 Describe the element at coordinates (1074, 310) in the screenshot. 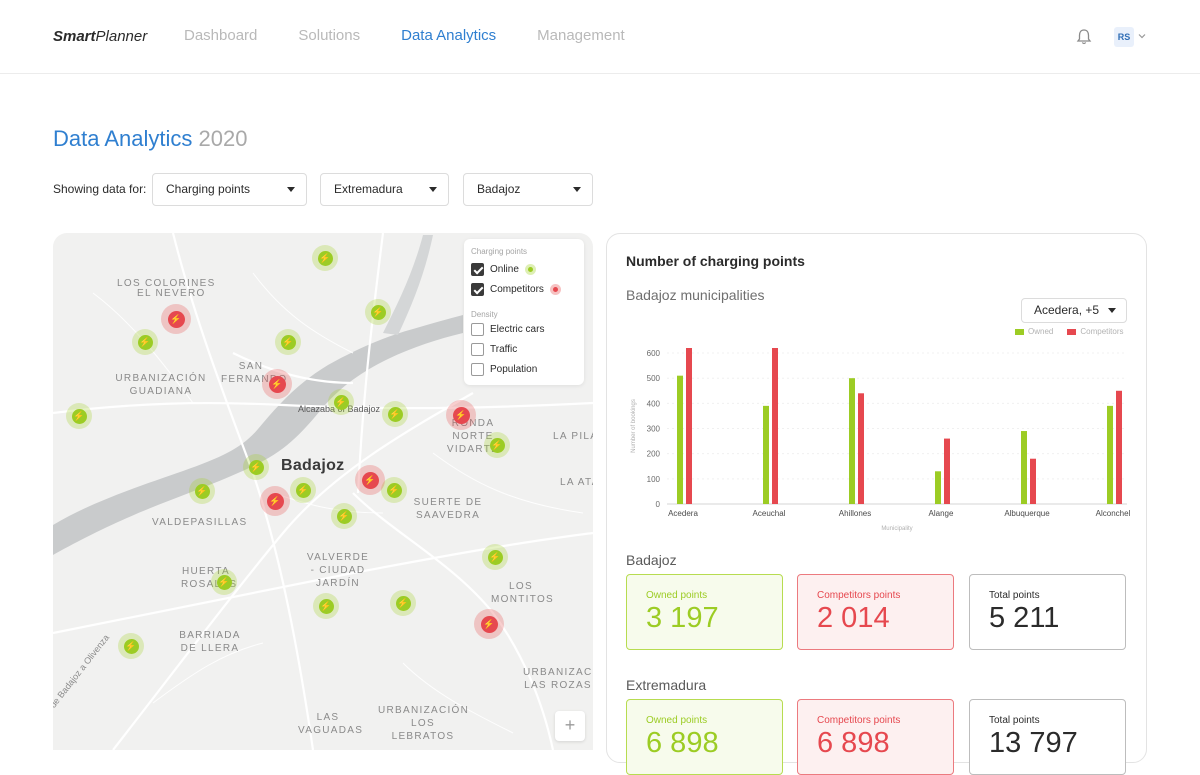

I see `municipalities-select: Acedera, +5` at that location.